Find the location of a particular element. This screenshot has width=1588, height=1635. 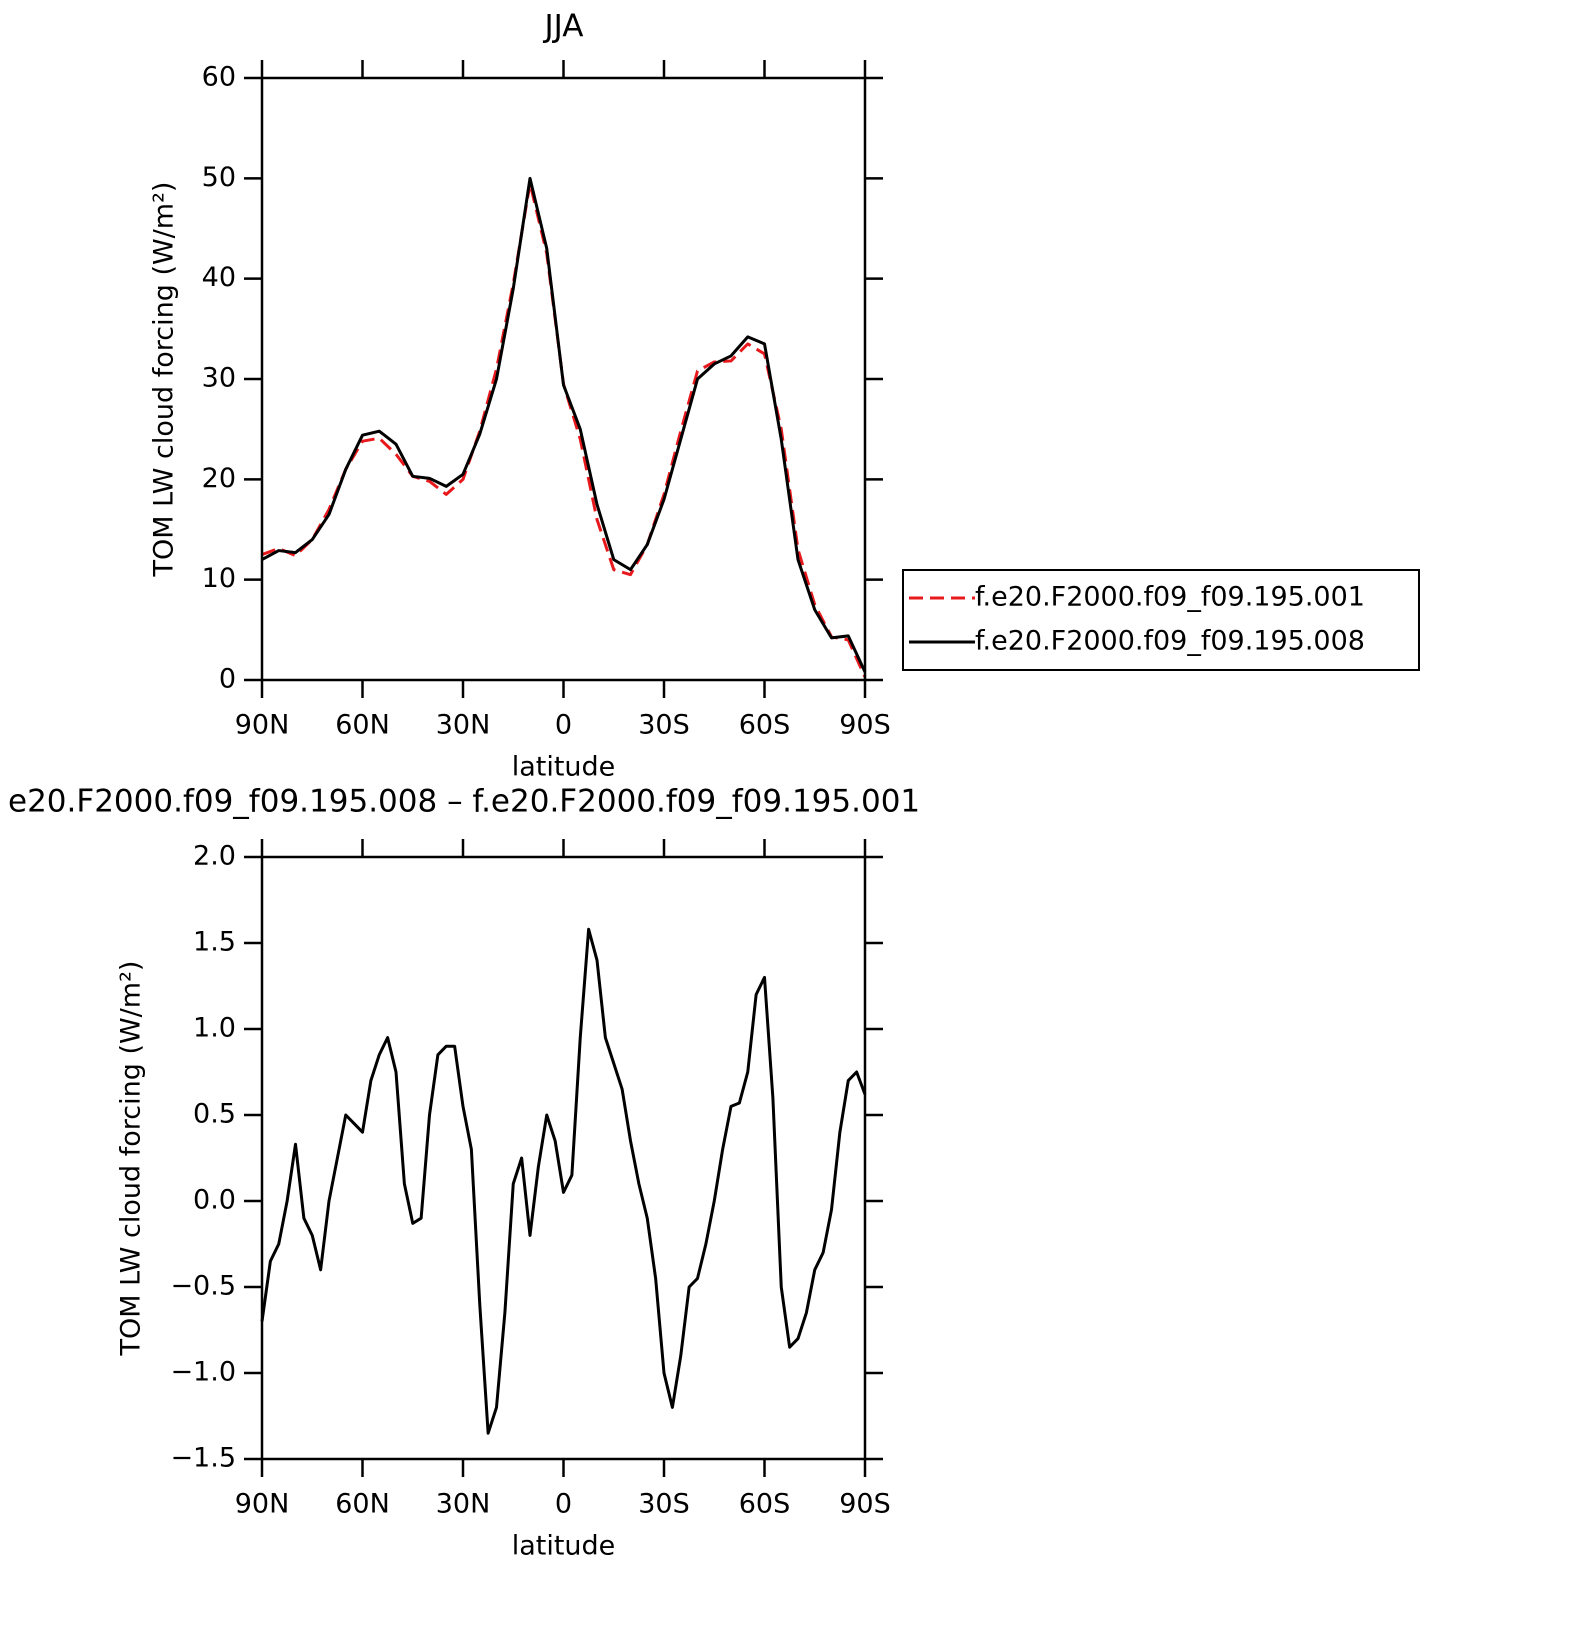

legend-box is located at coordinates (1161, 620).